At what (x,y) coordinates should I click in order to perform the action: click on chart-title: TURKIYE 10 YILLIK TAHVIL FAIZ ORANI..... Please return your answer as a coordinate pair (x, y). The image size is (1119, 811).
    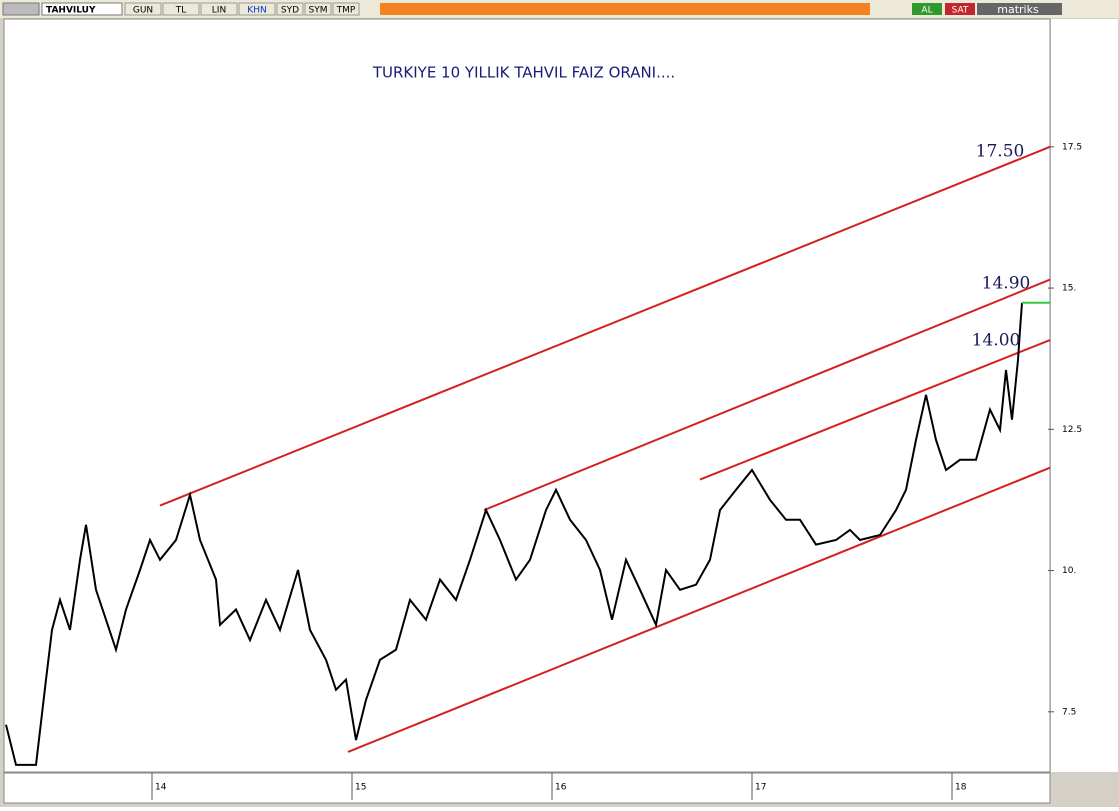
    Looking at the image, I should click on (523, 73).